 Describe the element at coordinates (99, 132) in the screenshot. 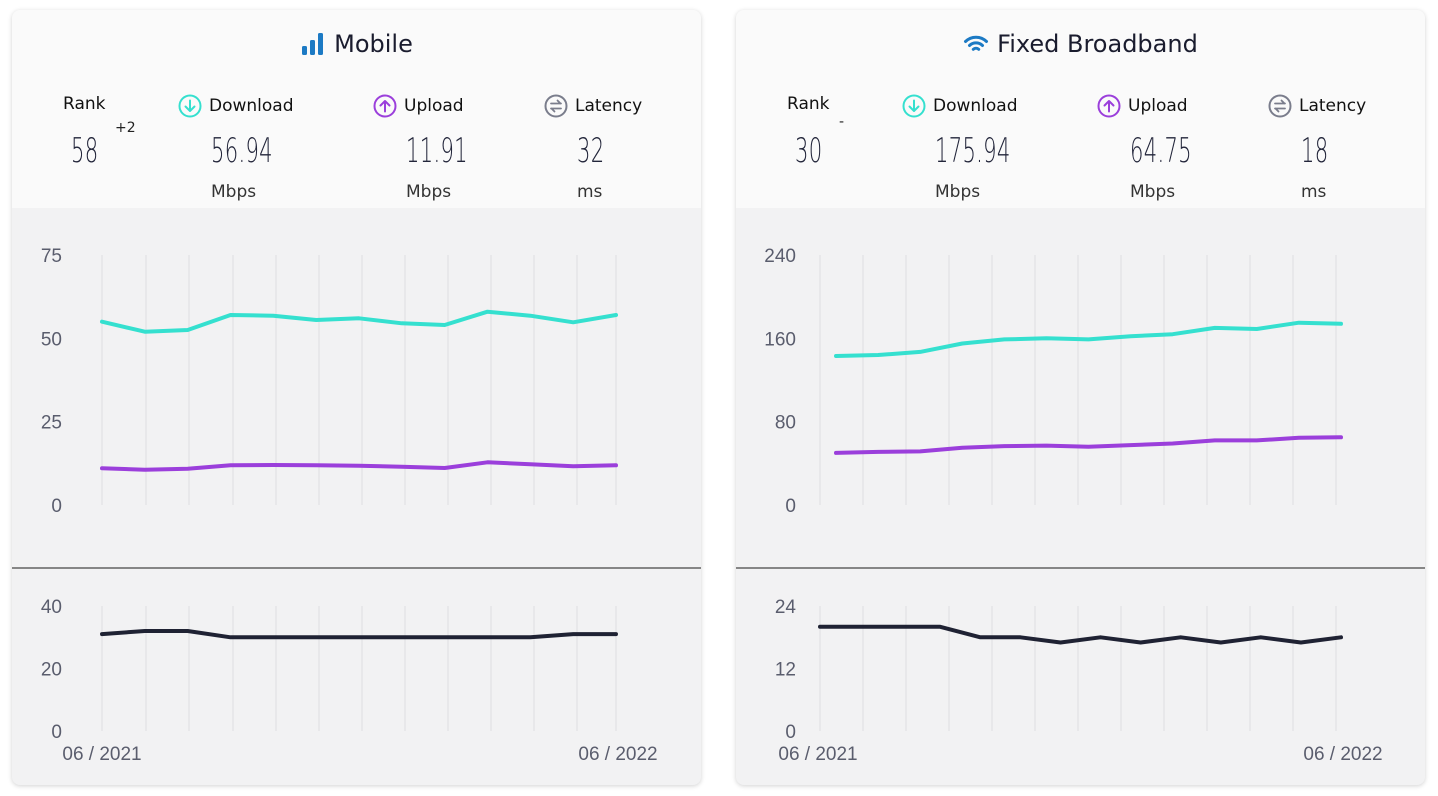

I see `mobile-rank: Rank 58 +2` at that location.